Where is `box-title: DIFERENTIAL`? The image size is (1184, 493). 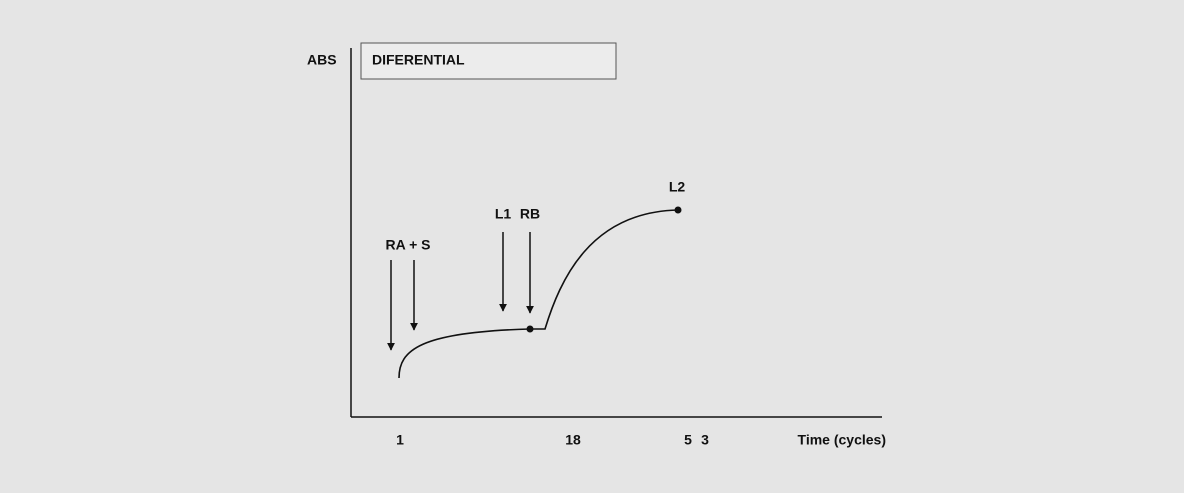
box-title: DIFERENTIAL is located at coordinates (418, 60).